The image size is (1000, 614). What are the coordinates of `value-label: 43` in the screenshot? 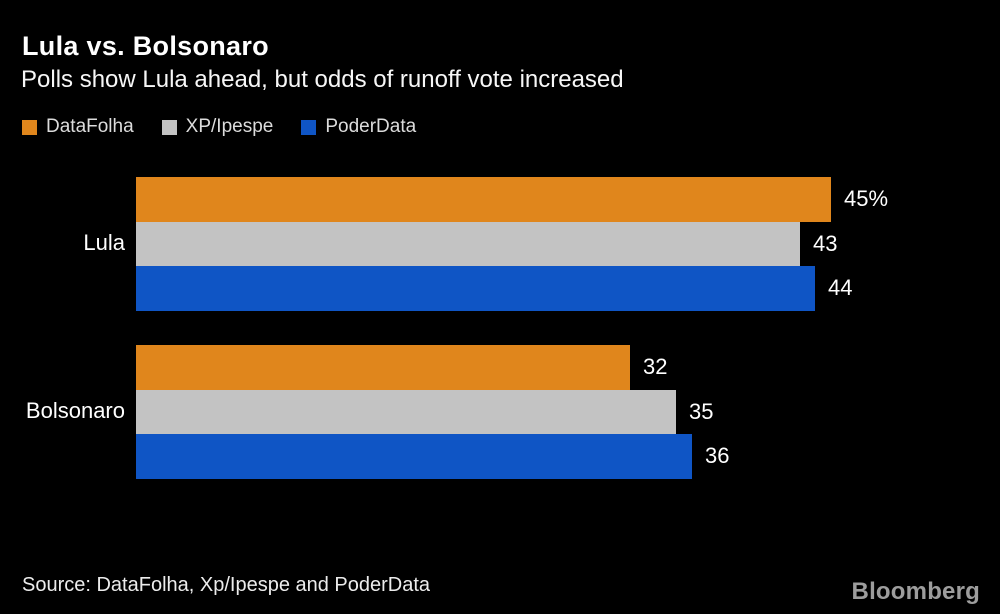 It's located at (825, 243).